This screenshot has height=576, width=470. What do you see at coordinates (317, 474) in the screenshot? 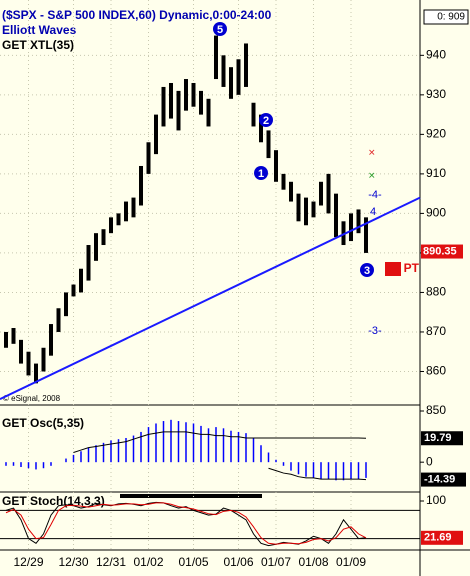
I see `osc-lower-line` at bounding box center [317, 474].